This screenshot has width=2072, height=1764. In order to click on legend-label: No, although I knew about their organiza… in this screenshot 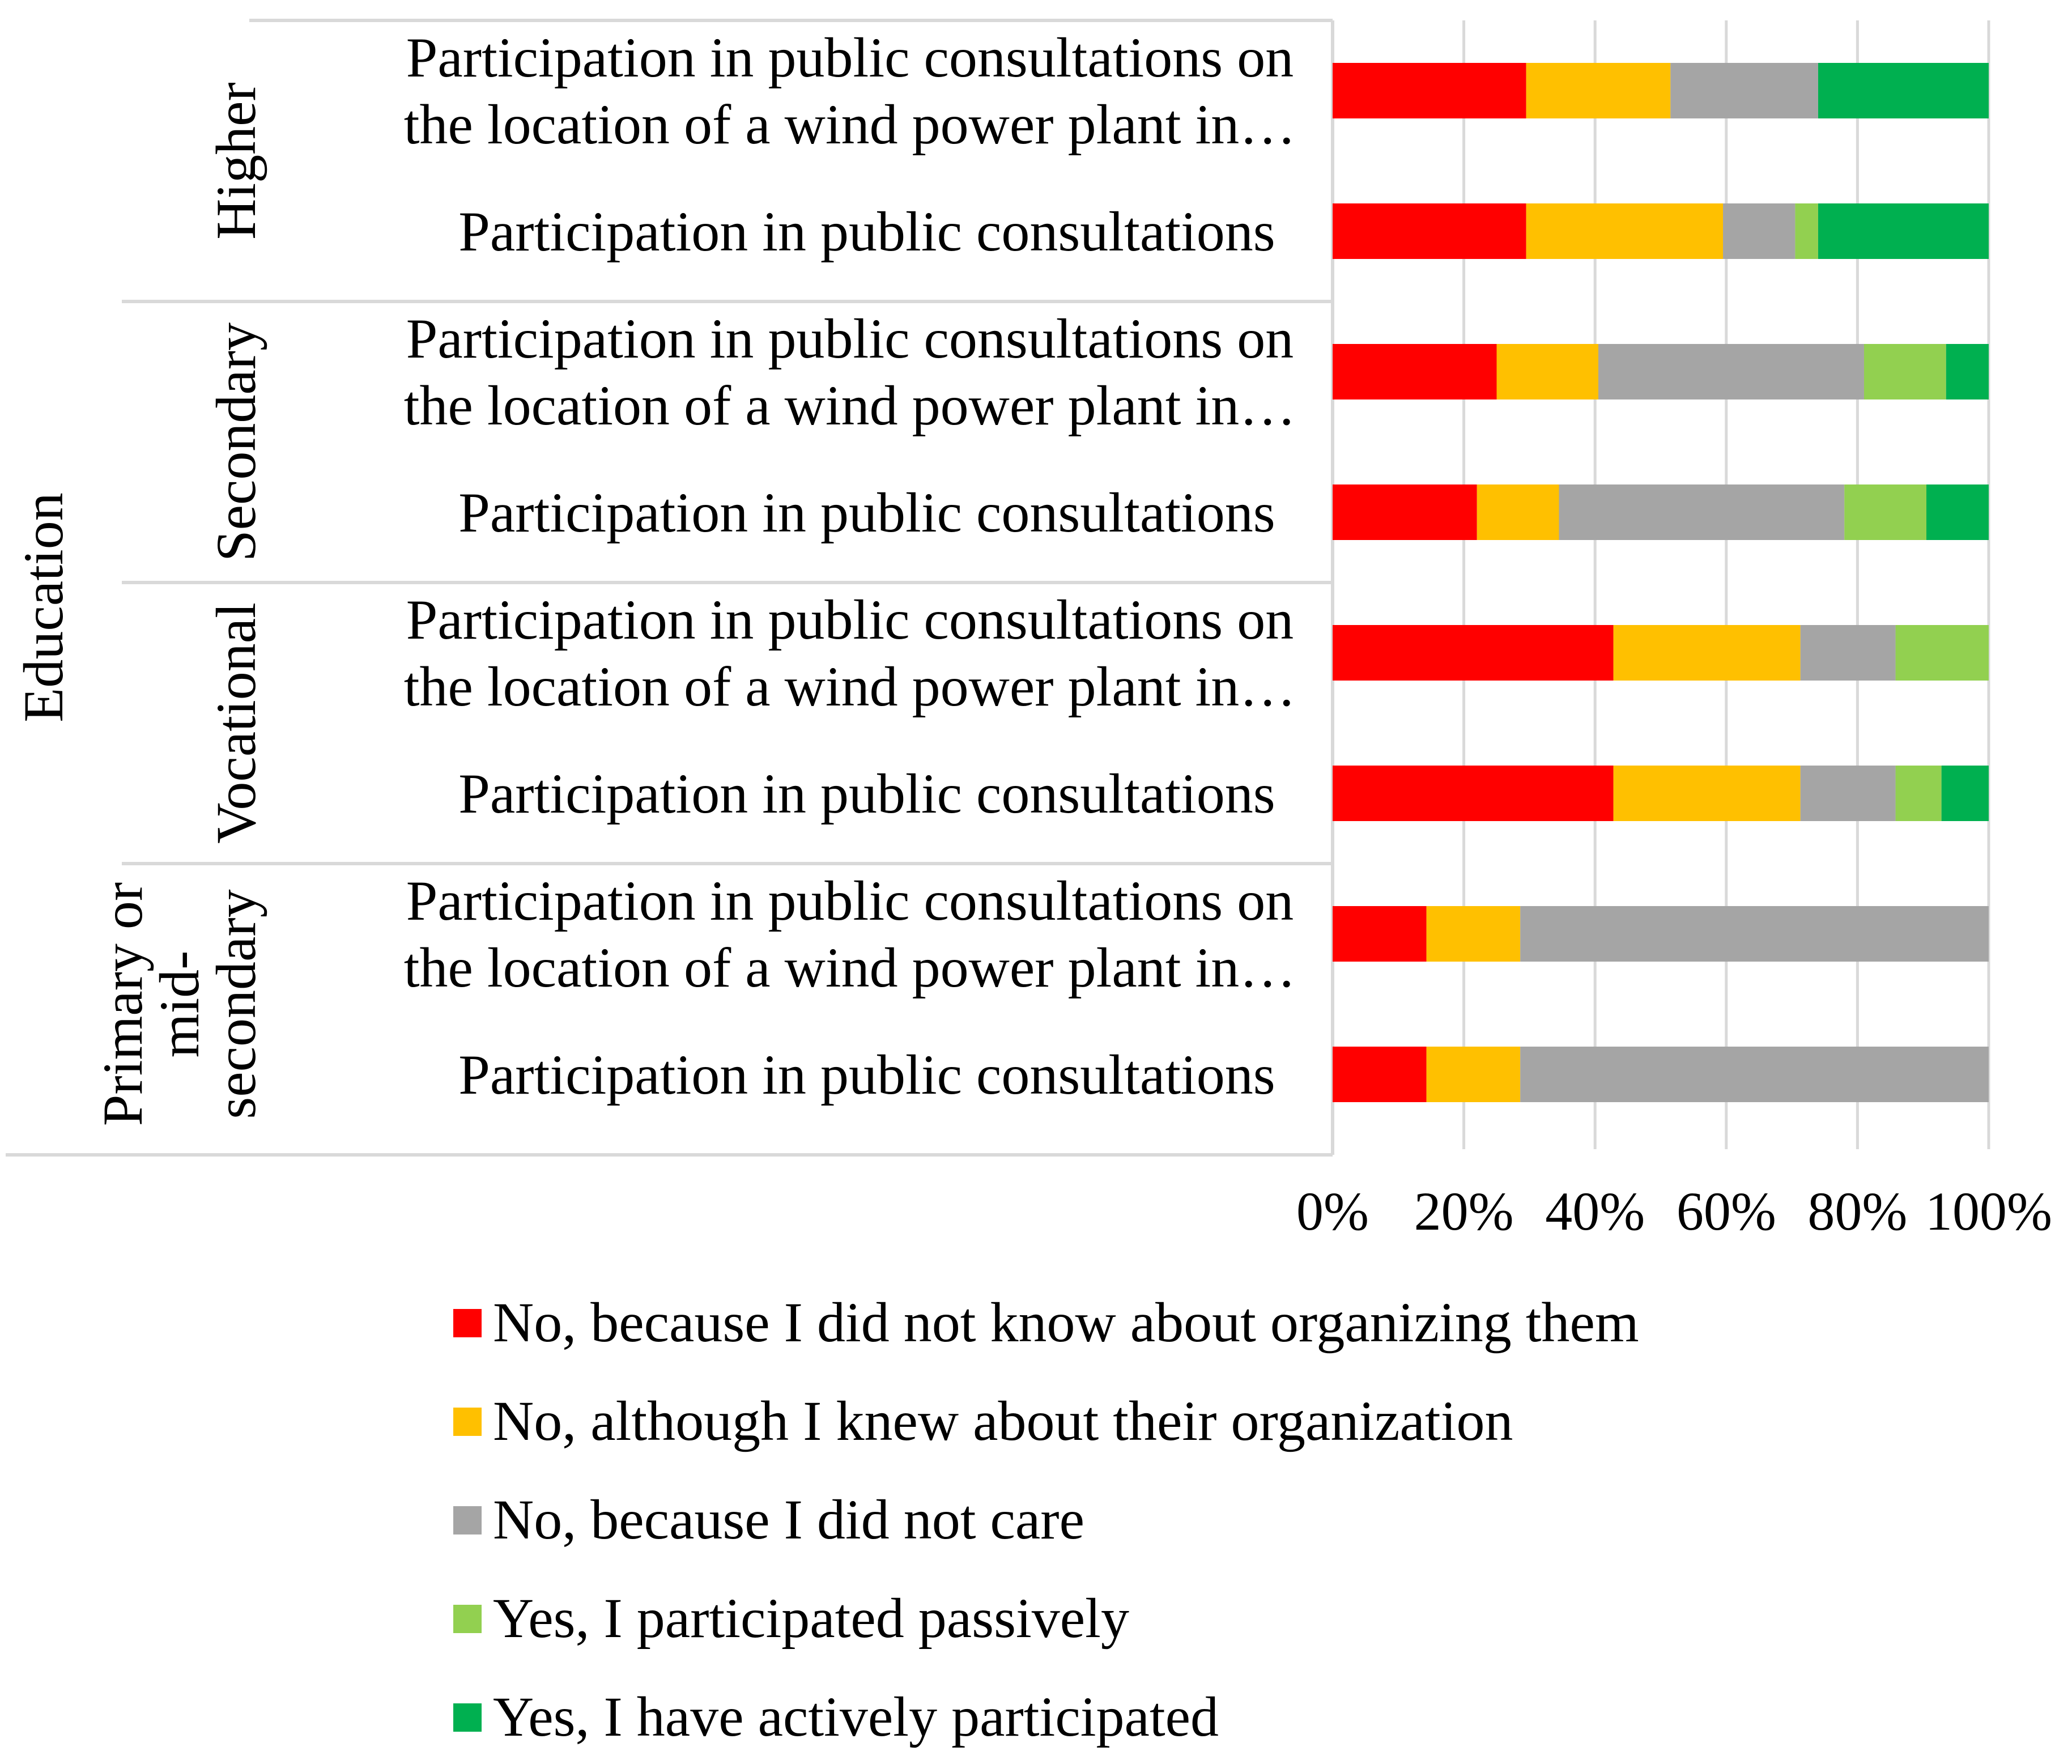, I will do `click(1003, 1420)`.